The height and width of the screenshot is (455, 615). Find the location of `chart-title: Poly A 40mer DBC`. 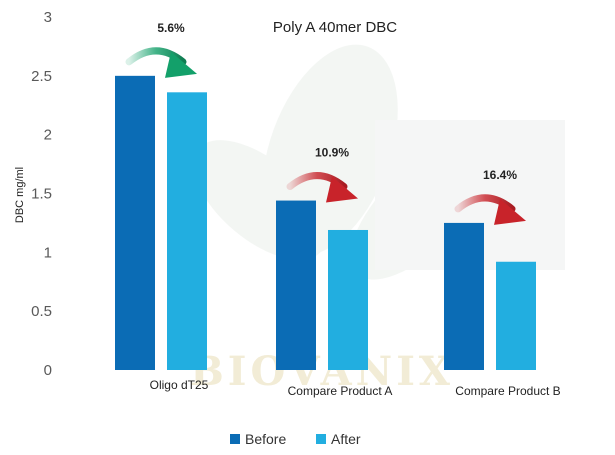

chart-title: Poly A 40mer DBC is located at coordinates (335, 27).